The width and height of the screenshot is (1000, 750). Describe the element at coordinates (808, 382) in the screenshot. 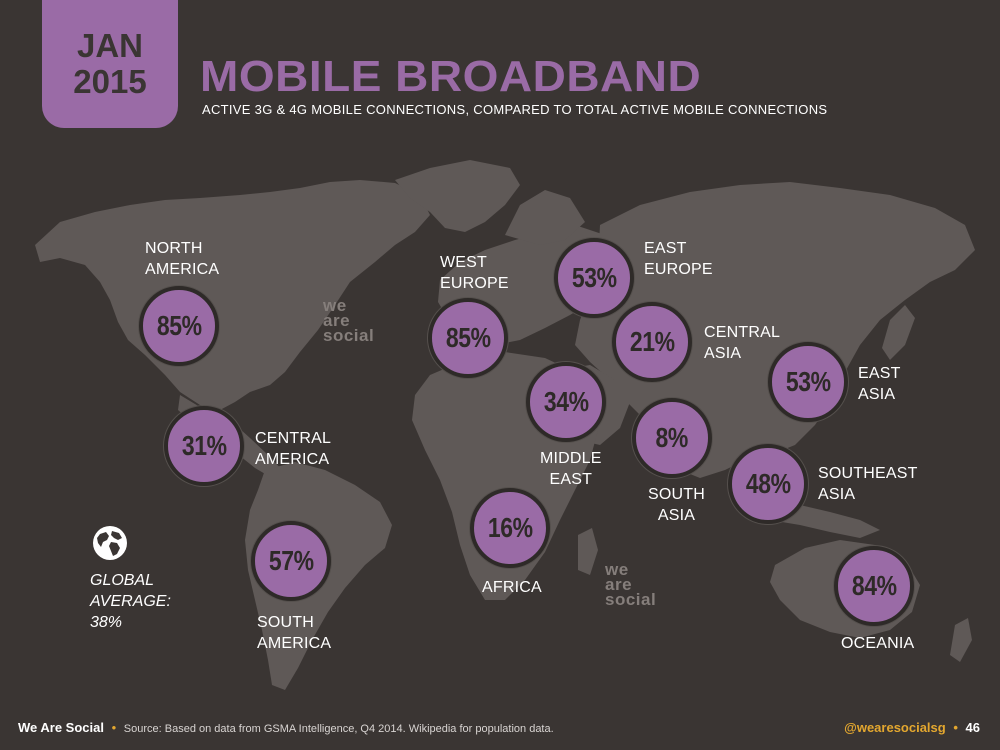

I see `region-value-east-asia: 53%` at that location.